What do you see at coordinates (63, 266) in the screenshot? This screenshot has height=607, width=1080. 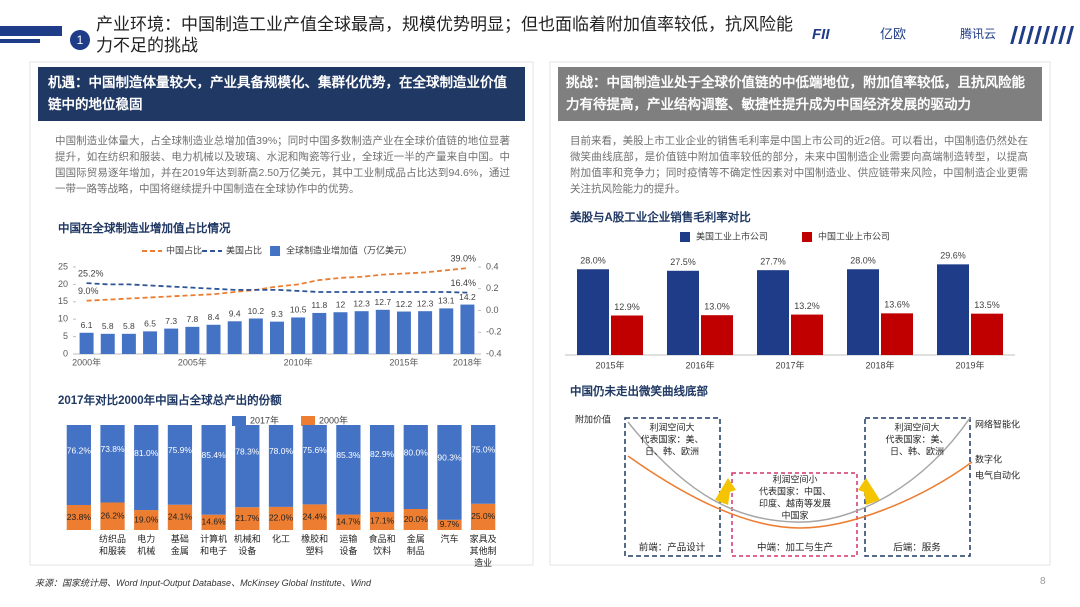 I see `y-tick-label: 25` at bounding box center [63, 266].